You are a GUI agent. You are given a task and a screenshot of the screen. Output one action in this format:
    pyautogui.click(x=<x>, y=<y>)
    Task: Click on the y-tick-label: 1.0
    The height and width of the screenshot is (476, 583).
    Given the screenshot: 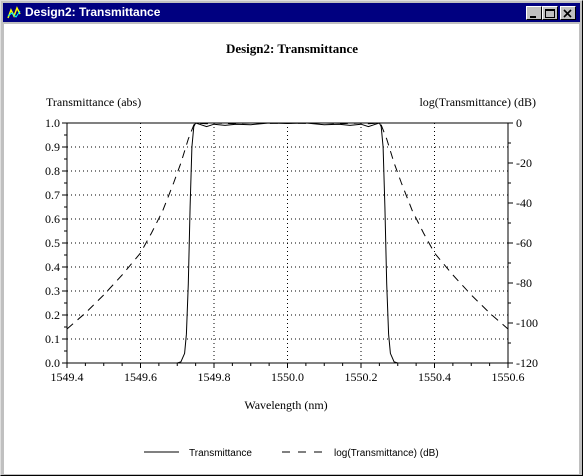 What is the action you would take?
    pyautogui.click(x=52, y=123)
    